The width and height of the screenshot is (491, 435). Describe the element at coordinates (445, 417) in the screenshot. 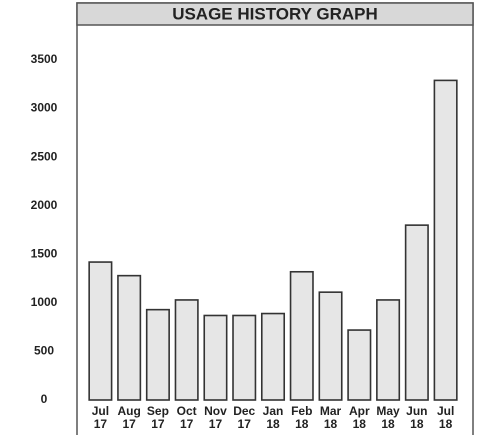

I see `x-tick-label: Jul 18` at that location.